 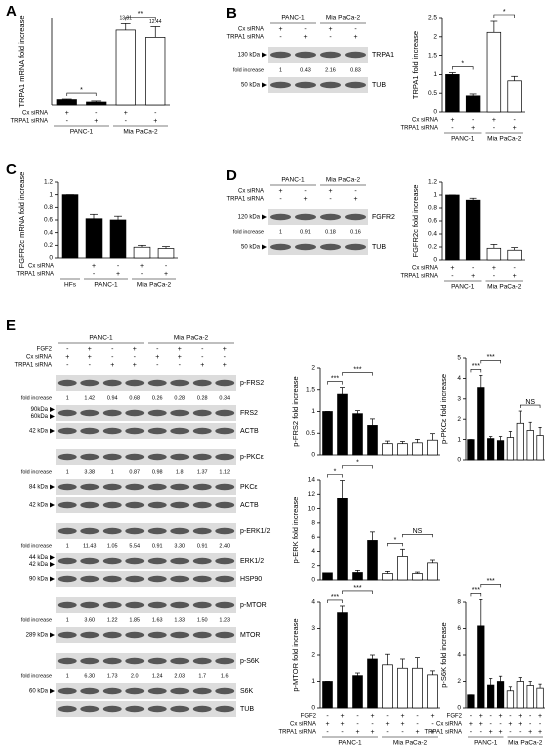 What do you see at coordinates (202, 398) in the screenshot?
I see `fold-value: 0.28` at bounding box center [202, 398].